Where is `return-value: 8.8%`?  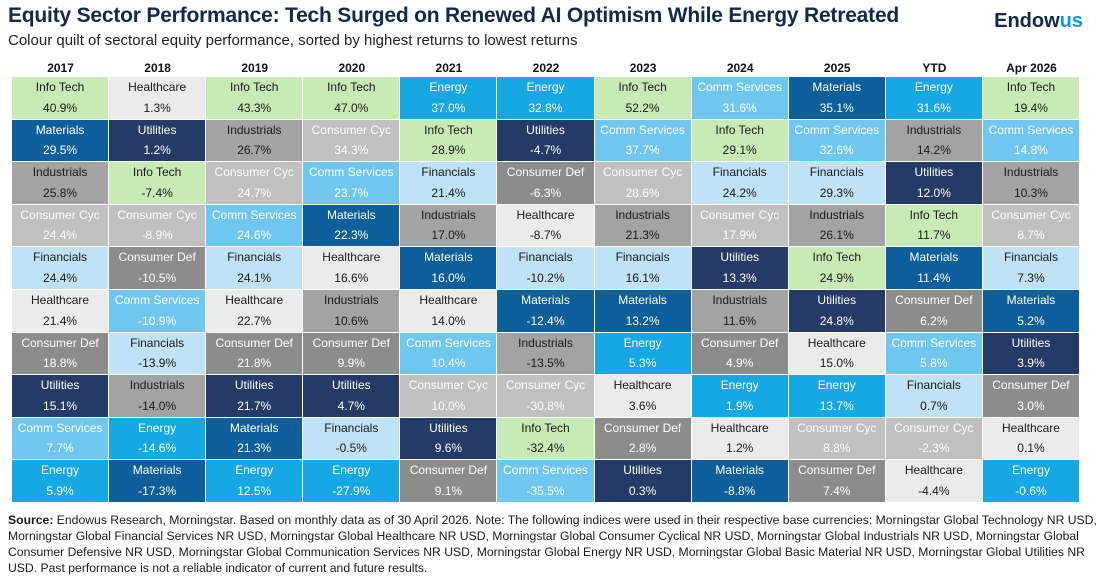 return-value: 8.8% is located at coordinates (837, 448).